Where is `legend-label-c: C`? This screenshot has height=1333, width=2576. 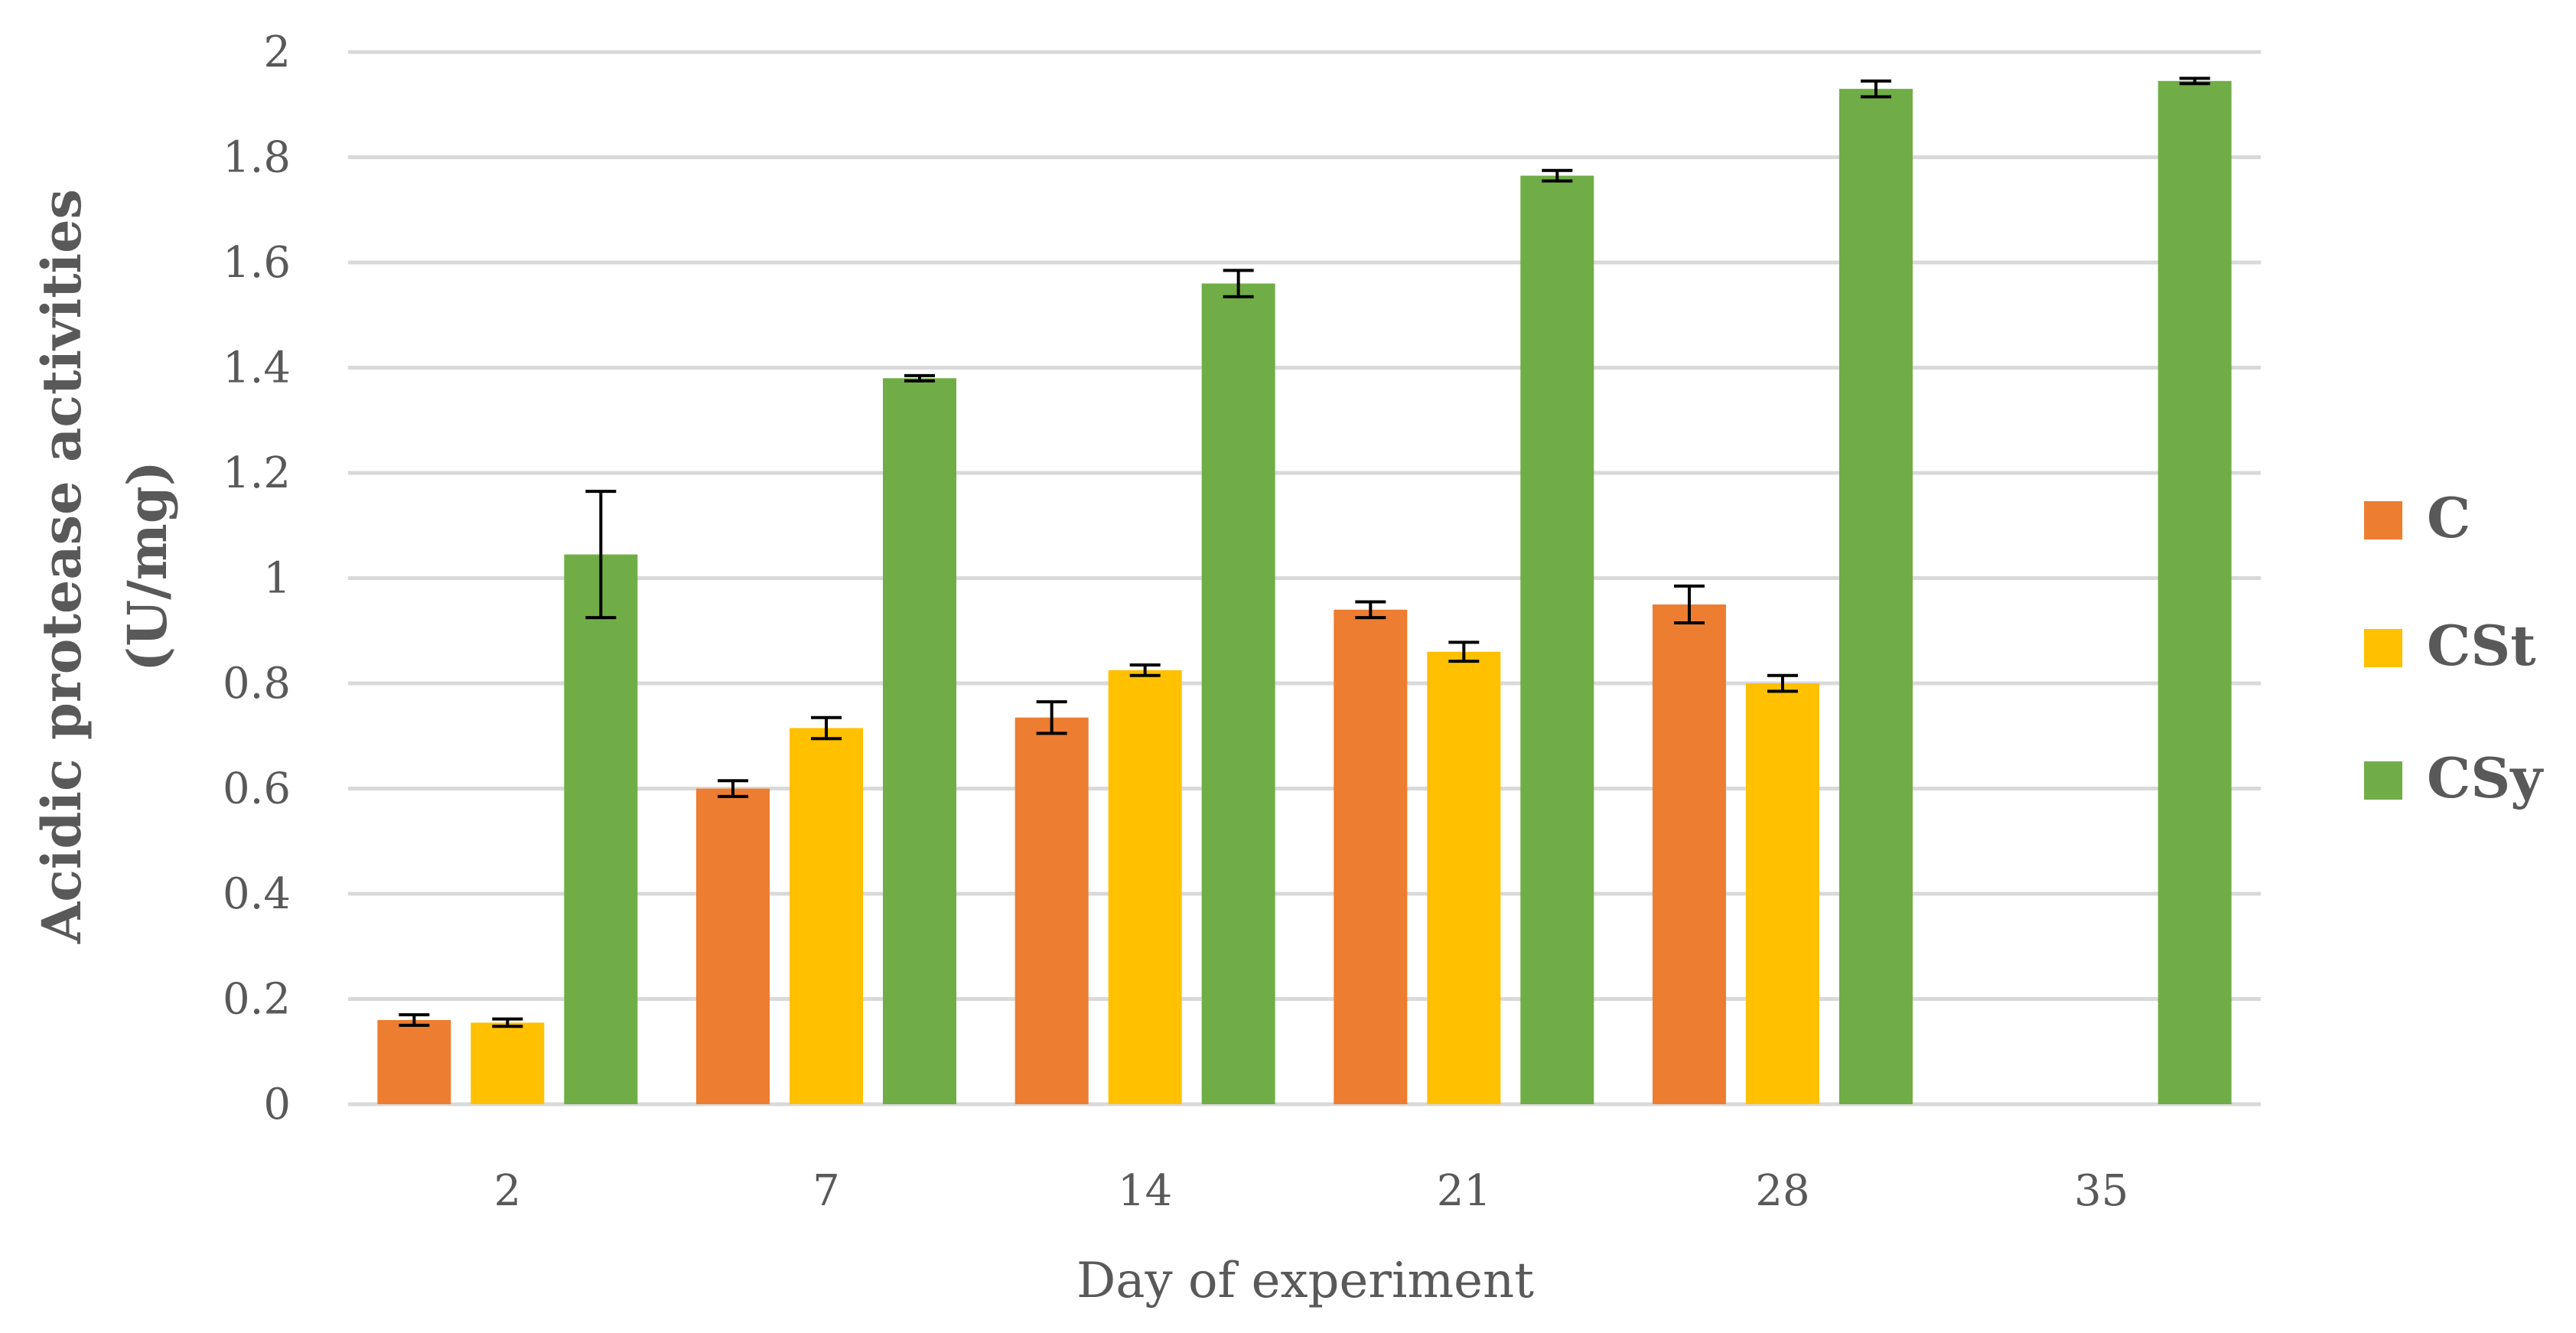 legend-label-c: C is located at coordinates (2449, 517).